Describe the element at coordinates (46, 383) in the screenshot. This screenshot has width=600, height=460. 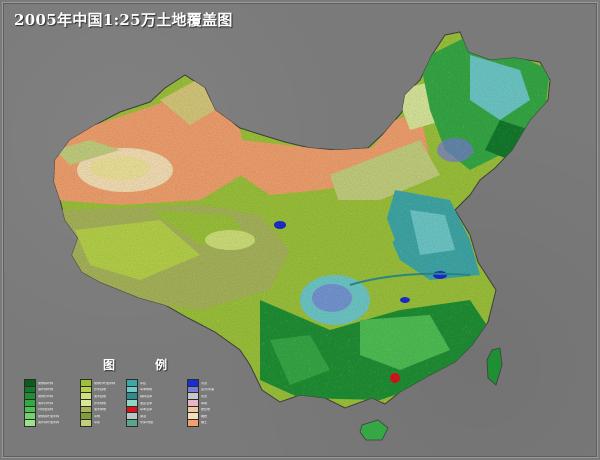
I see `legend-label: 常绿阔叶林` at that location.